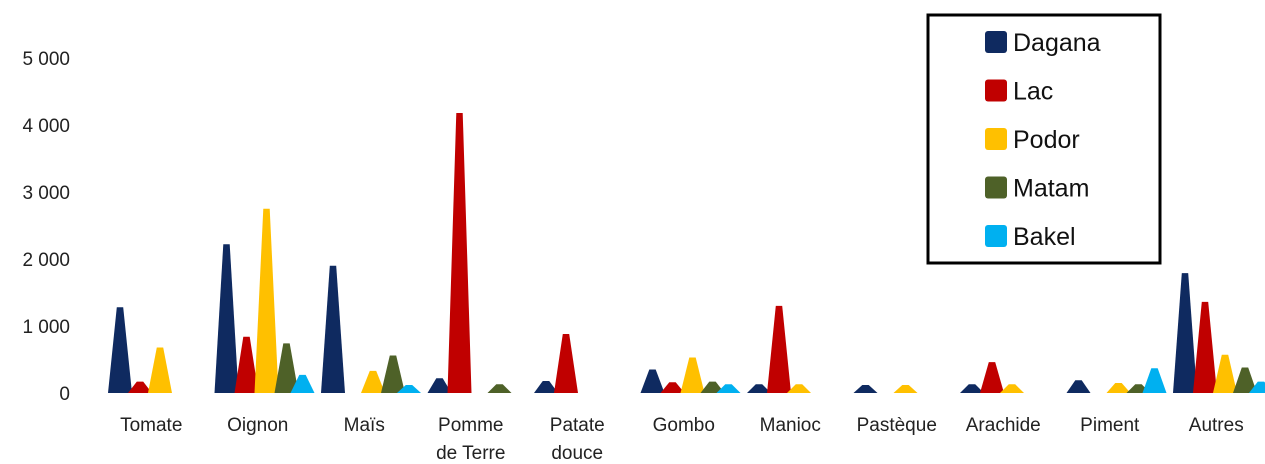 The width and height of the screenshot is (1265, 464). Describe the element at coordinates (996, 187) in the screenshot. I see `legend-swatch-matam` at that location.